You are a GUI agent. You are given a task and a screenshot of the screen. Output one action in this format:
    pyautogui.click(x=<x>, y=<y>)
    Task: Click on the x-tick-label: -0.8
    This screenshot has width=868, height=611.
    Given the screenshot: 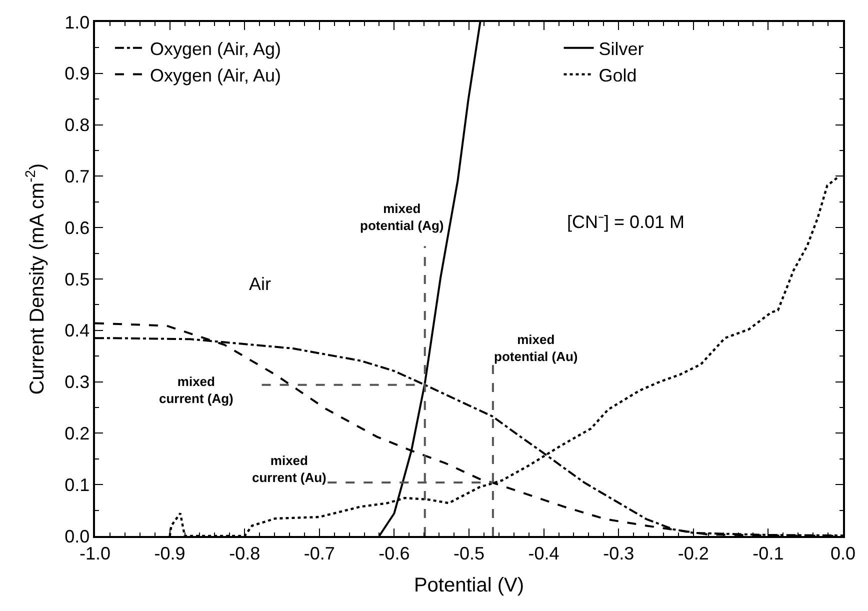 What is the action you would take?
    pyautogui.click(x=244, y=553)
    